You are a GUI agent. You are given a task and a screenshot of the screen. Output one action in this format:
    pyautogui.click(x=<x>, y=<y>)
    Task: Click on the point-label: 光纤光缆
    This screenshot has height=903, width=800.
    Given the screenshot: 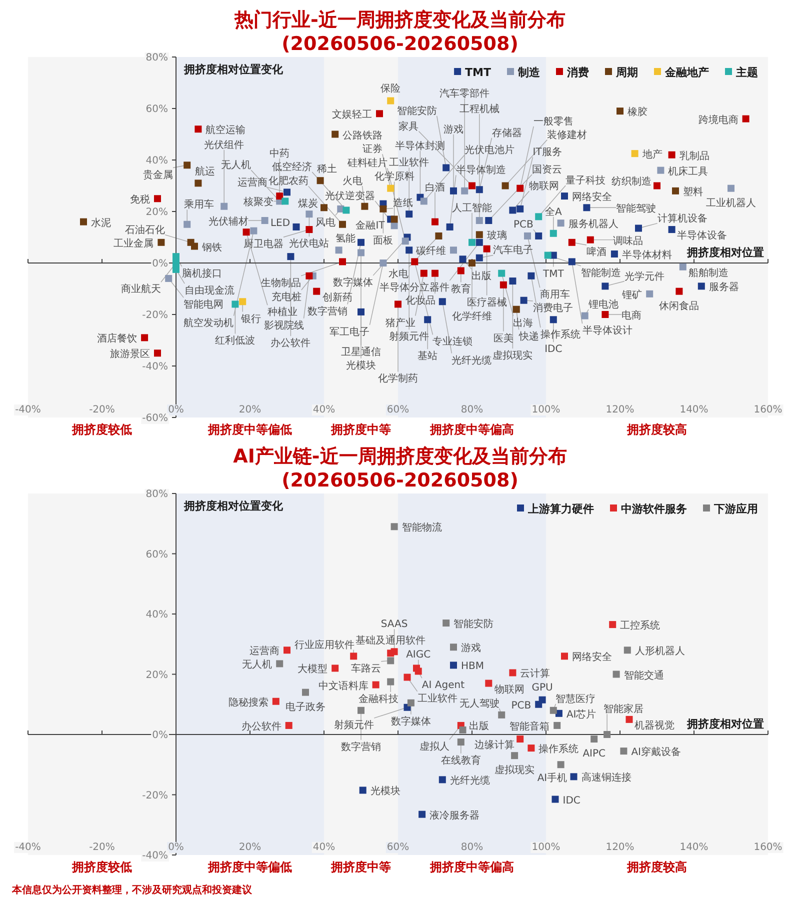 What is the action you would take?
    pyautogui.click(x=470, y=781)
    